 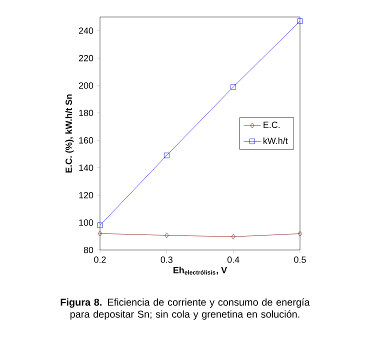 What do you see at coordinates (86, 222) in the screenshot?
I see `y-tick-label: 100` at bounding box center [86, 222].